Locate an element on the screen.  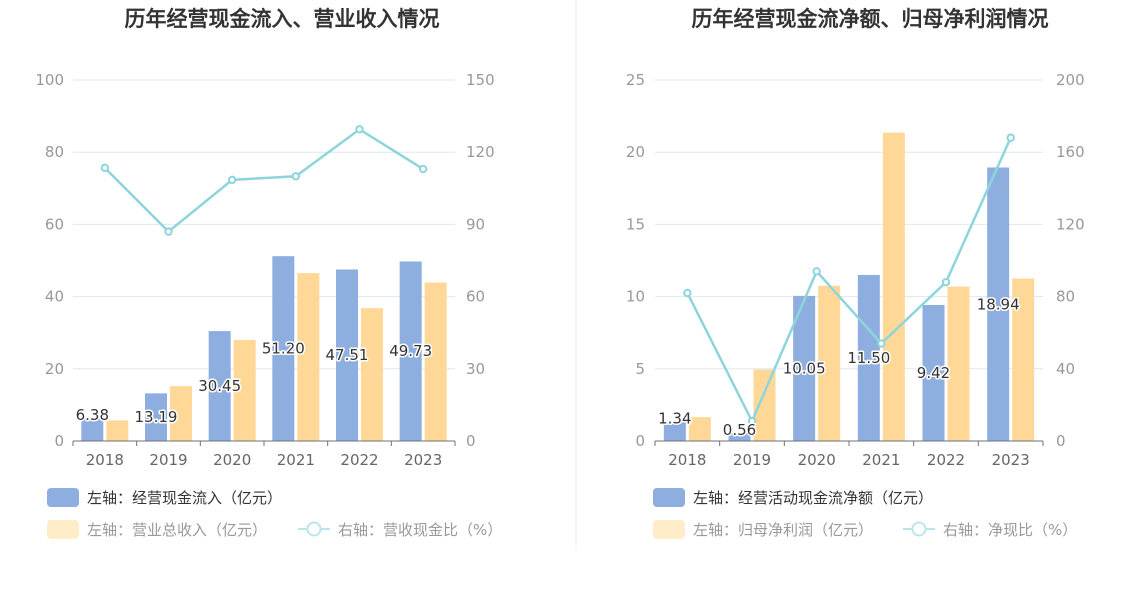
legend-item: 左轴：经营现金流入（亿元） is located at coordinates (164, 497).